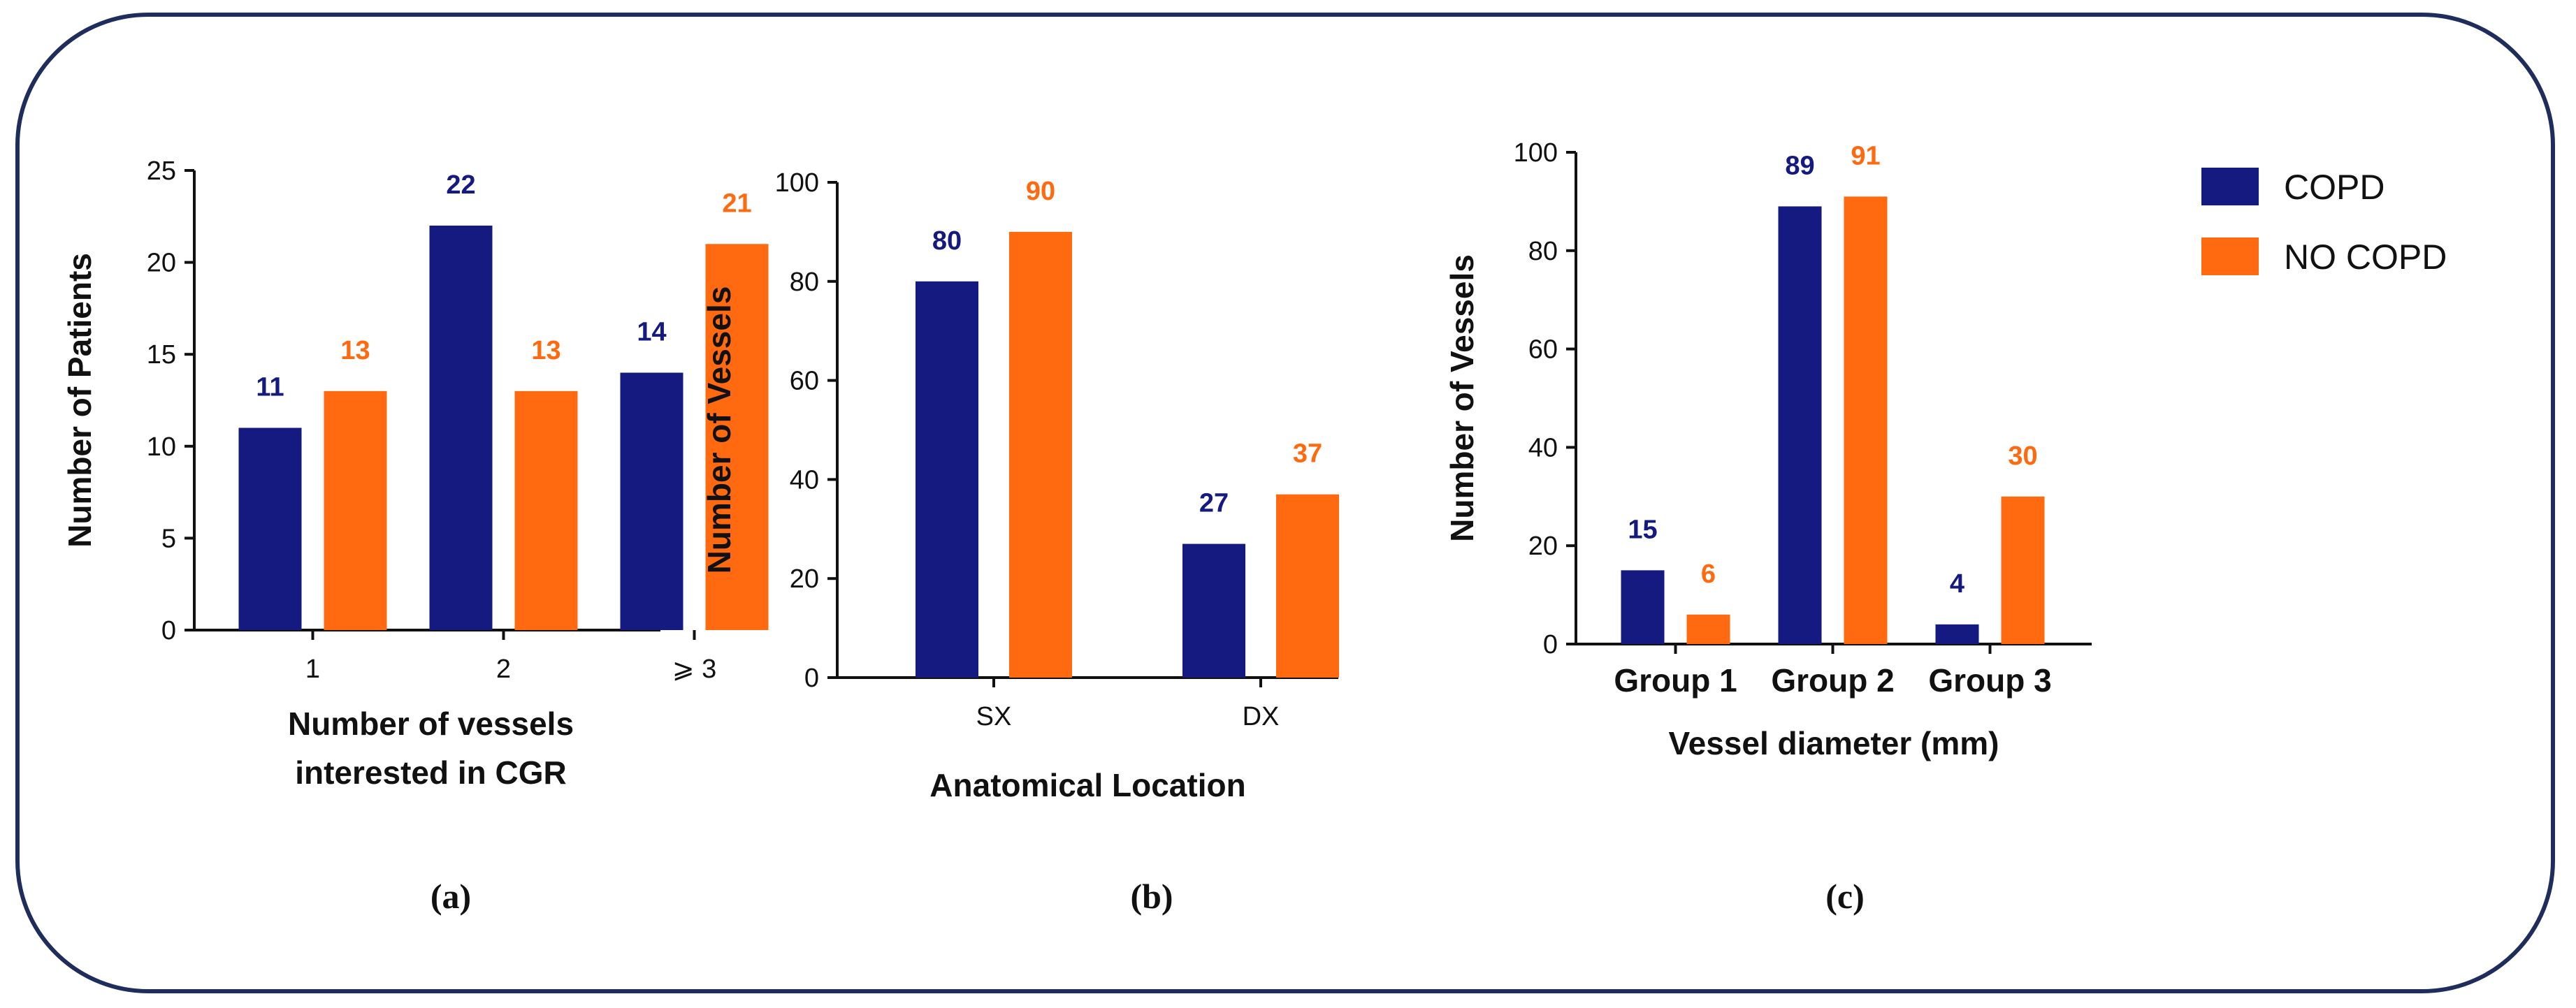 The height and width of the screenshot is (1008, 2576). Describe the element at coordinates (2230, 256) in the screenshot. I see `legend-swatch-no-copd` at that location.